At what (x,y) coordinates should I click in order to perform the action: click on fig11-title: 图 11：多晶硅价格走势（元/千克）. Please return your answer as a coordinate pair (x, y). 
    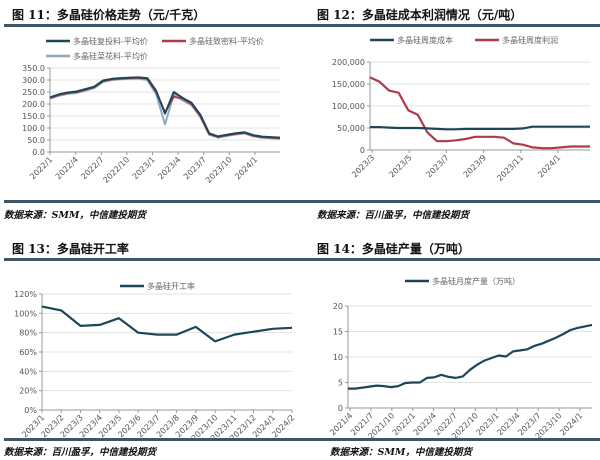
    Looking at the image, I should click on (109, 15).